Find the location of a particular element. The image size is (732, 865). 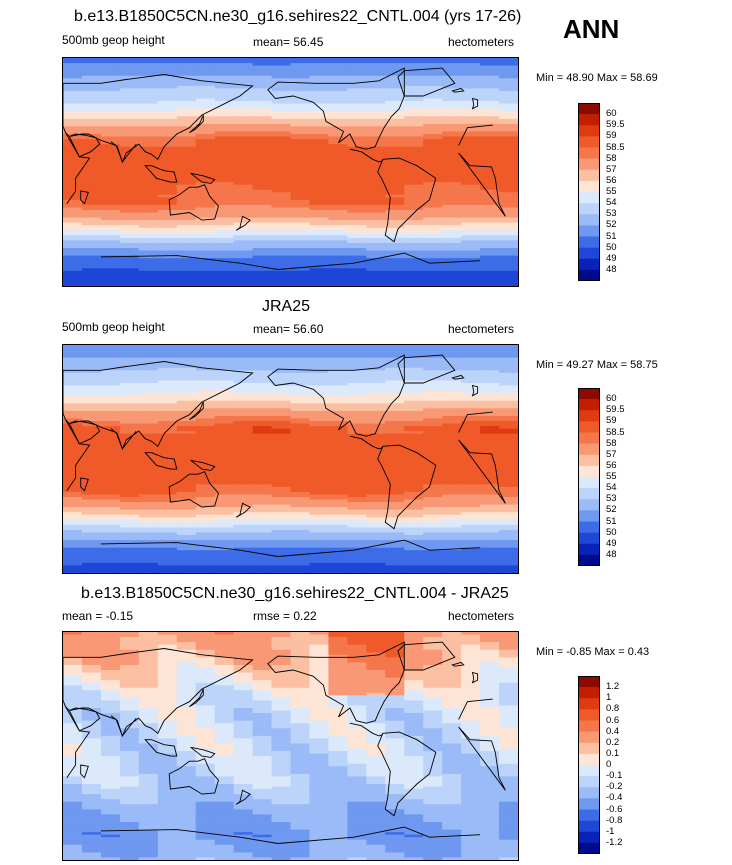

coastline-seasia is located at coordinates (161, 461).